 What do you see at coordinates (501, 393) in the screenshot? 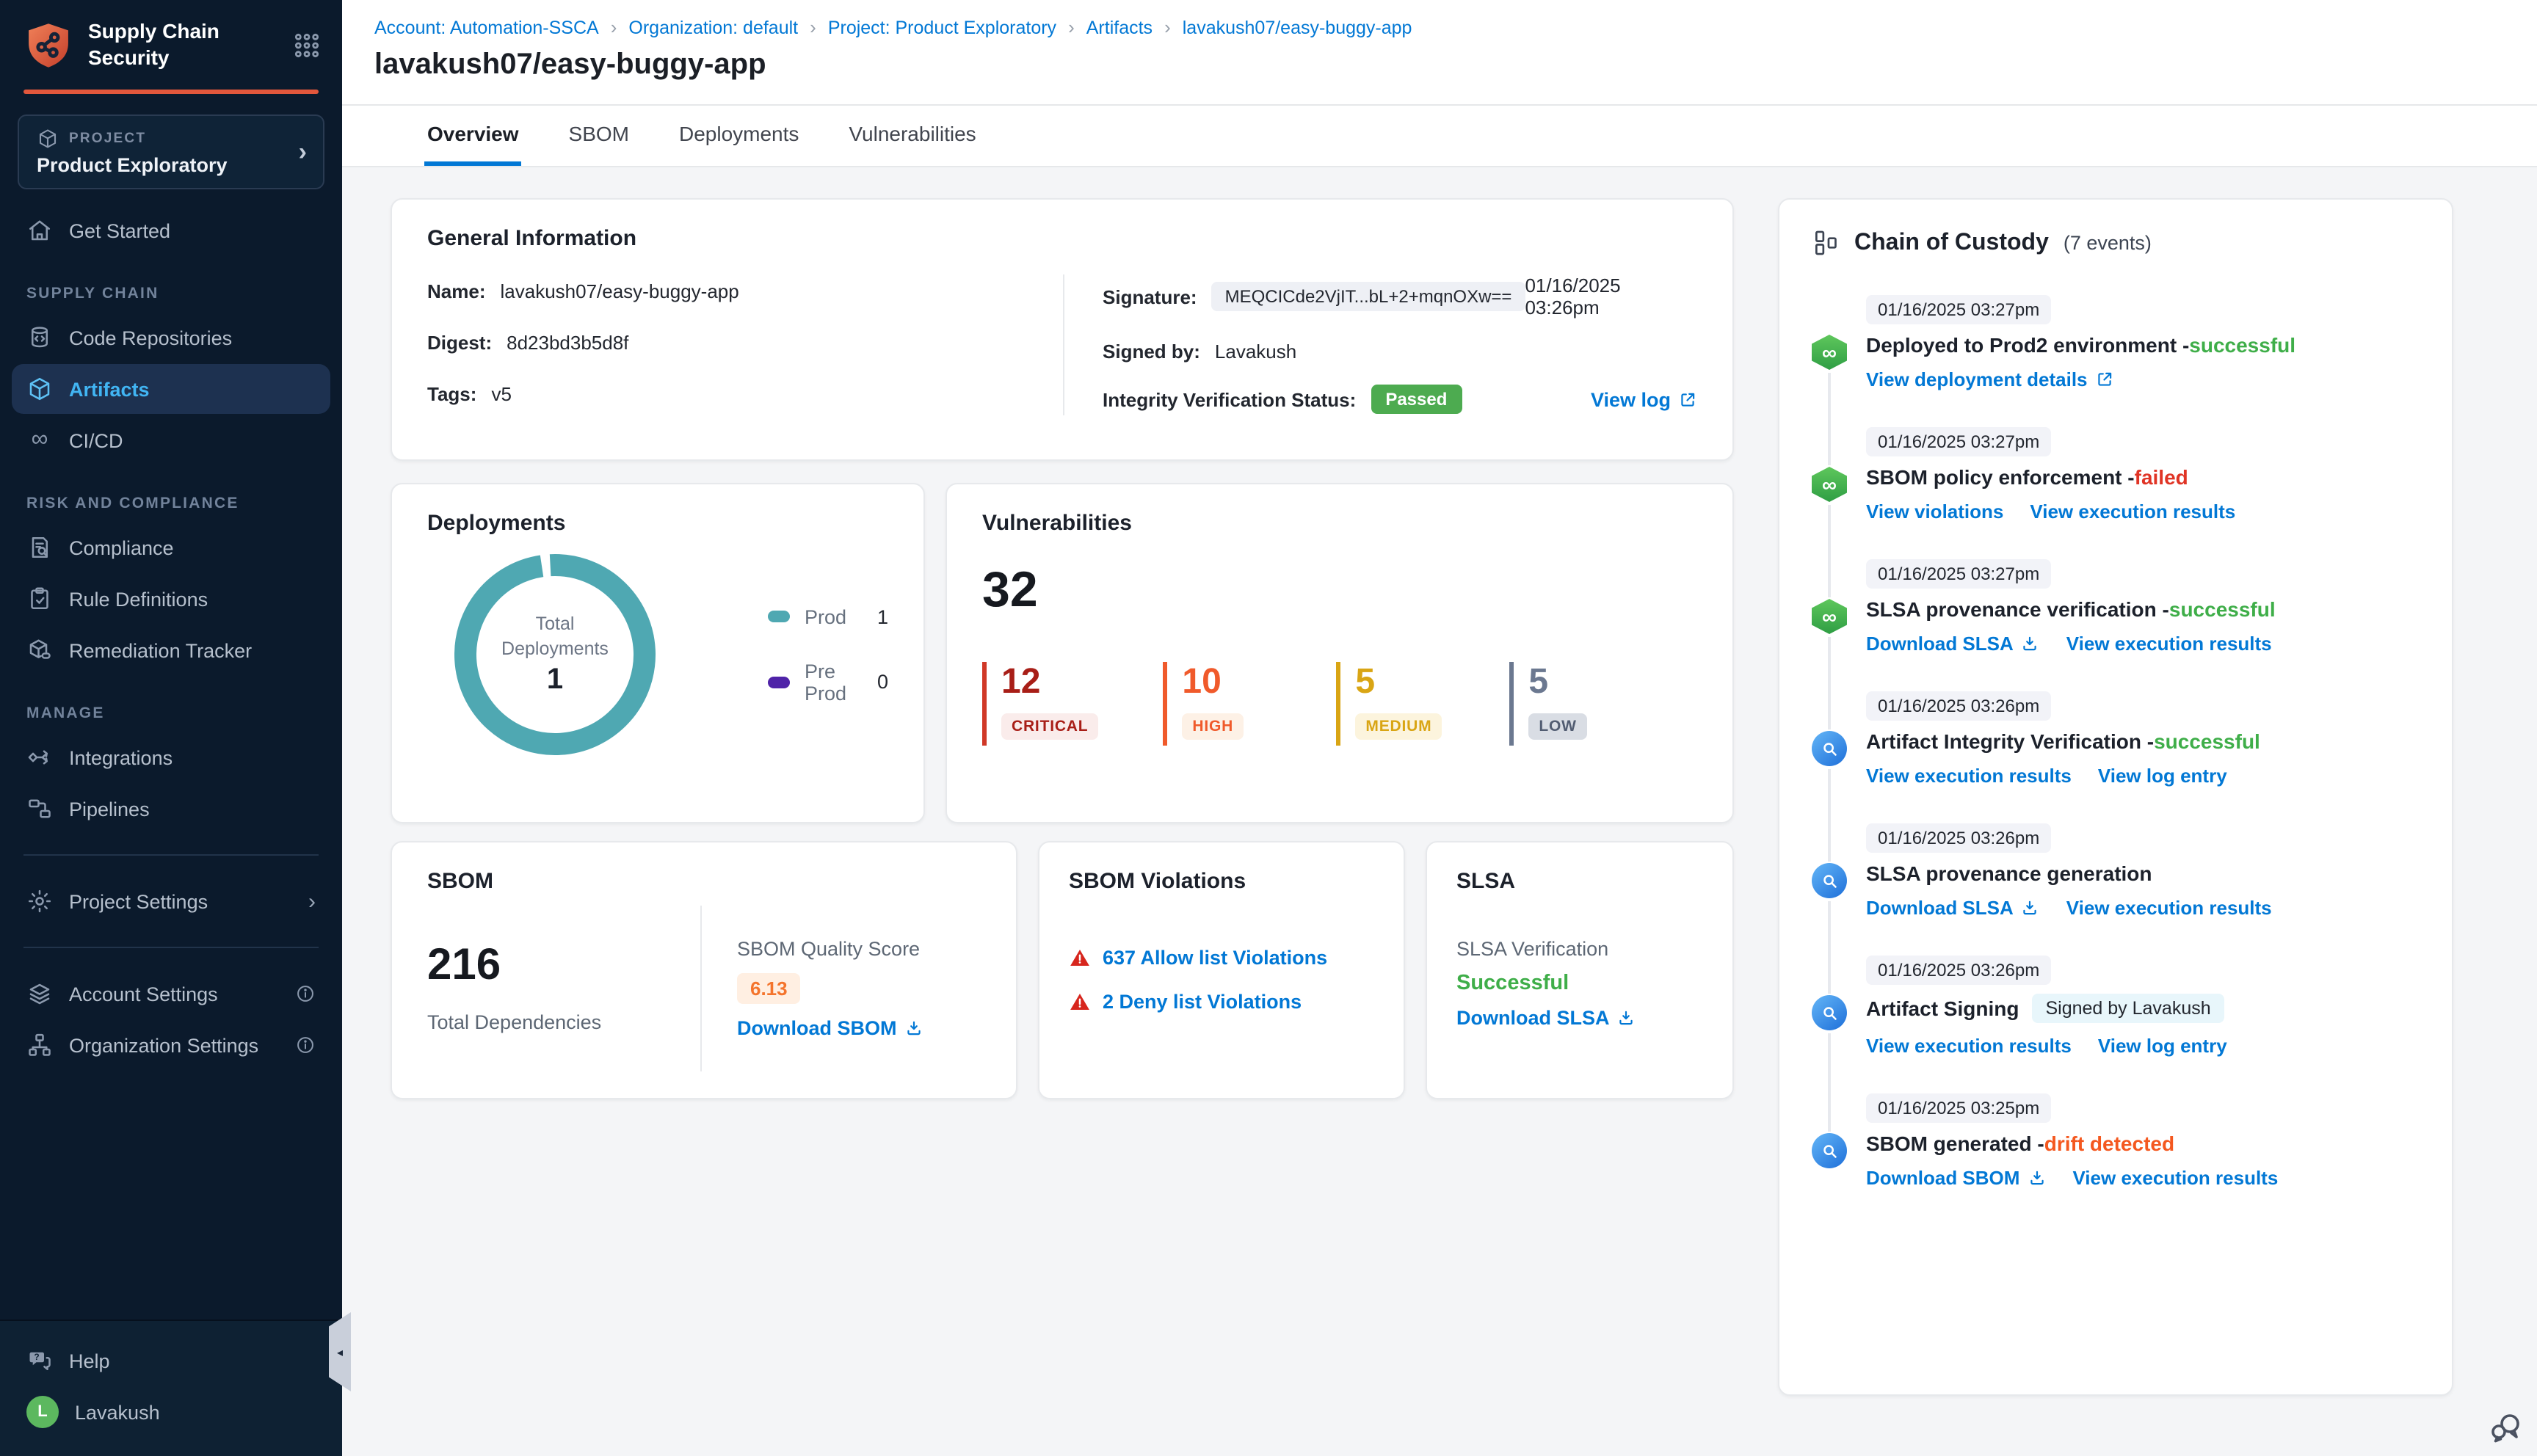
I see `tags-value: v5` at bounding box center [501, 393].